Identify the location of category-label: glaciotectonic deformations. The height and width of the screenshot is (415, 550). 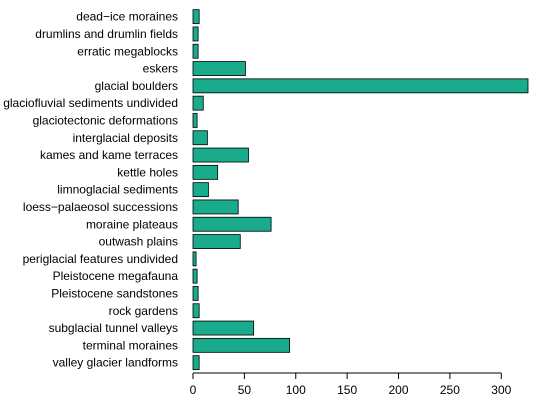
(105, 120).